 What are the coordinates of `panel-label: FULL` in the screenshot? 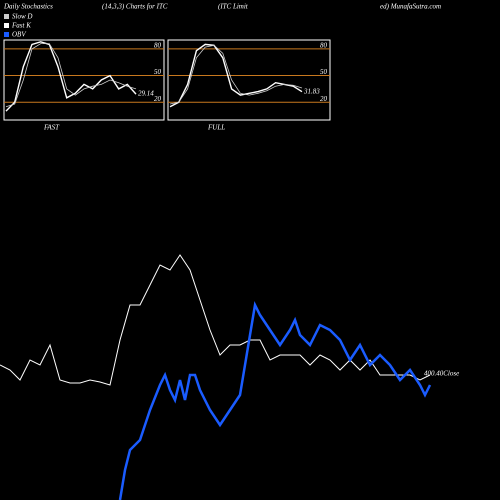 It's located at (216, 128).